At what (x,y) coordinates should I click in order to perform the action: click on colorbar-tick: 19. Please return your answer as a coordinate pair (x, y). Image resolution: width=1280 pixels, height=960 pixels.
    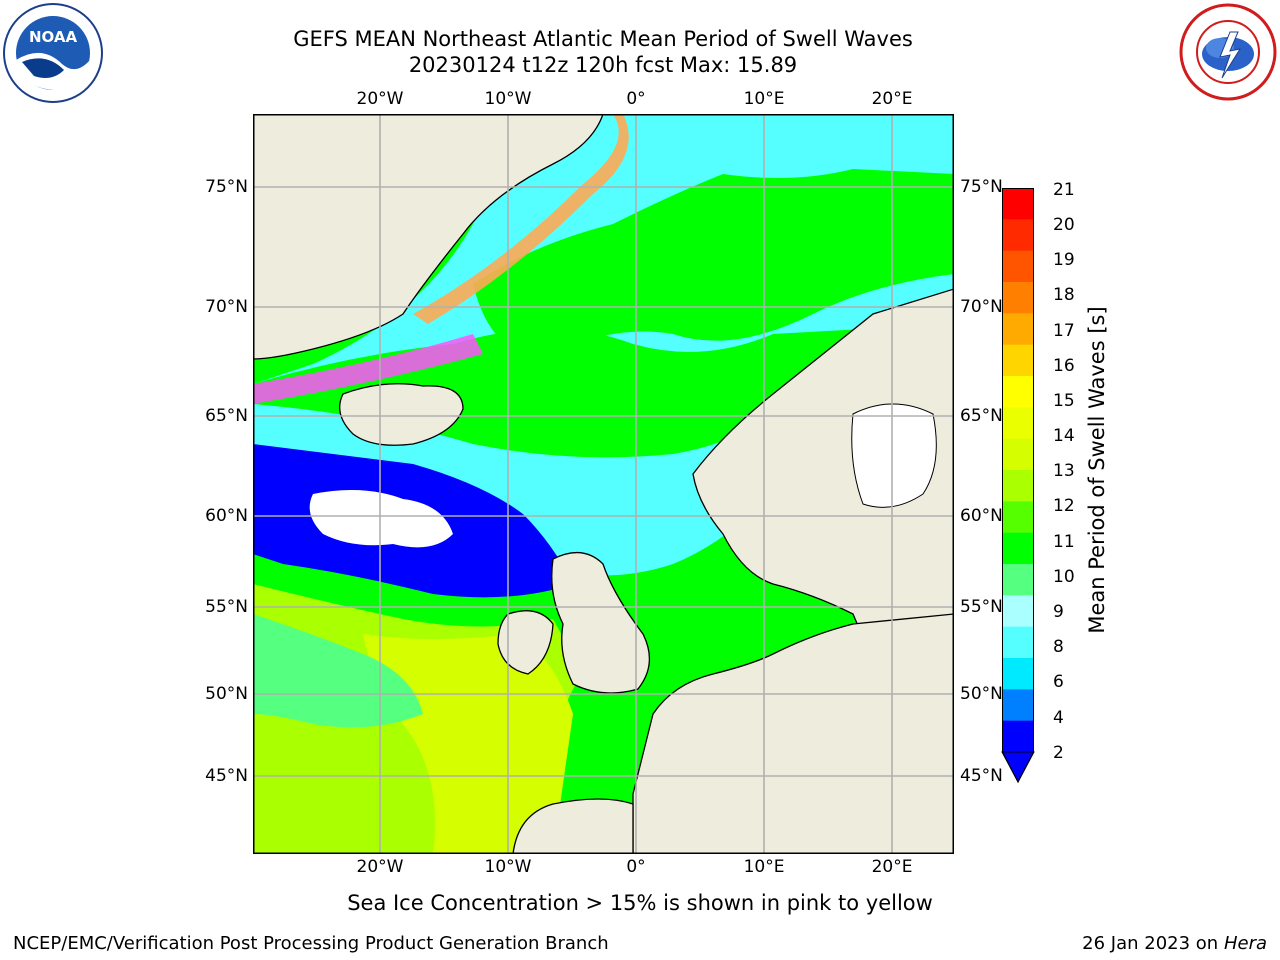
    Looking at the image, I should click on (1064, 260).